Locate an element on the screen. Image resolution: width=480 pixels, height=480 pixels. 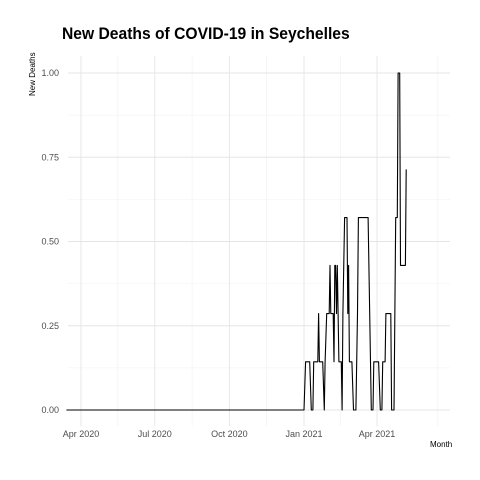
y-tick-label: 1.00 is located at coordinates (50, 73).